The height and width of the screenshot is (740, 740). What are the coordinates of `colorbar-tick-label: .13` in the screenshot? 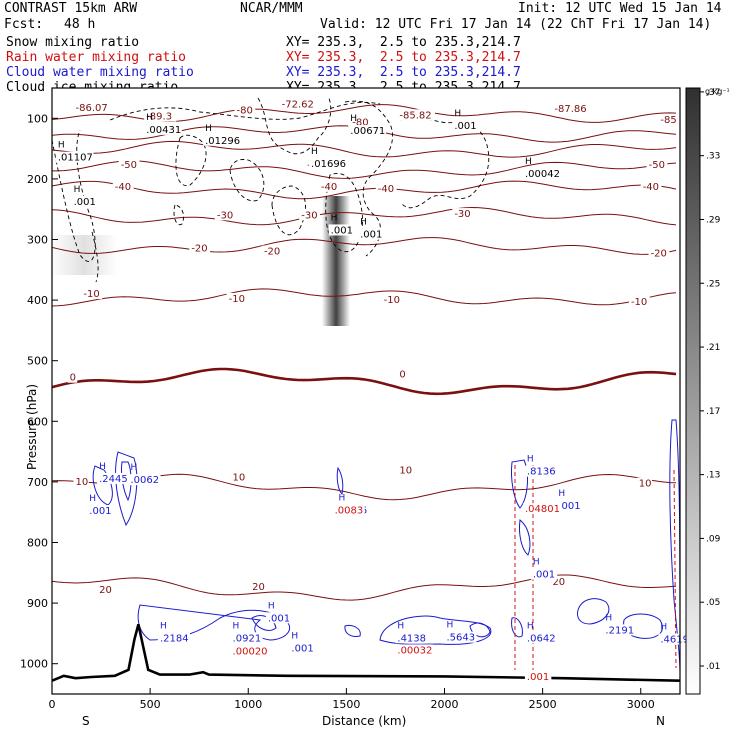 It's located at (713, 476).